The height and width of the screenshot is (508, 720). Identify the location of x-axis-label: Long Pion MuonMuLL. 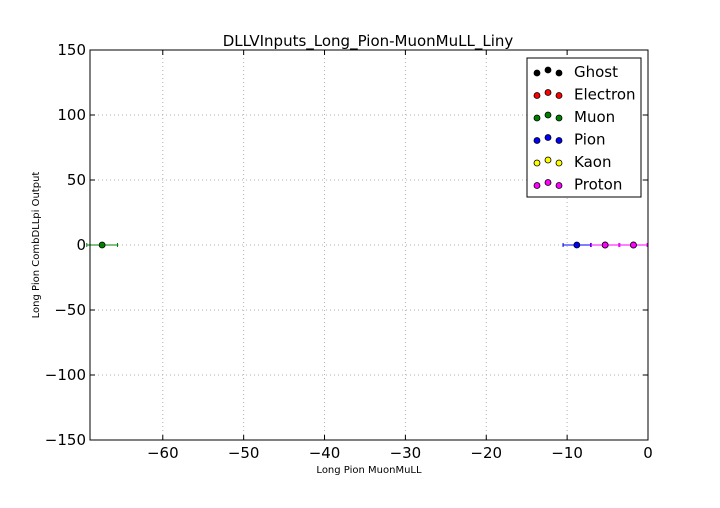
(369, 470).